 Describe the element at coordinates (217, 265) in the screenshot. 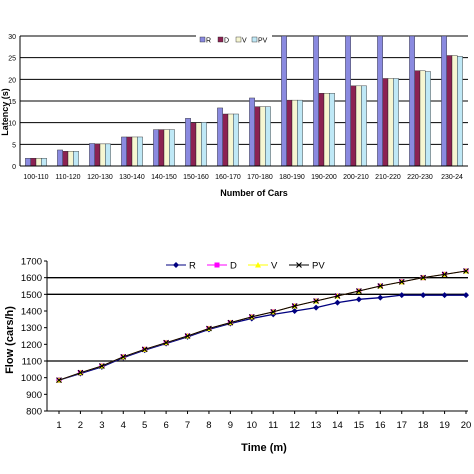

I see `legend-marker-d` at that location.